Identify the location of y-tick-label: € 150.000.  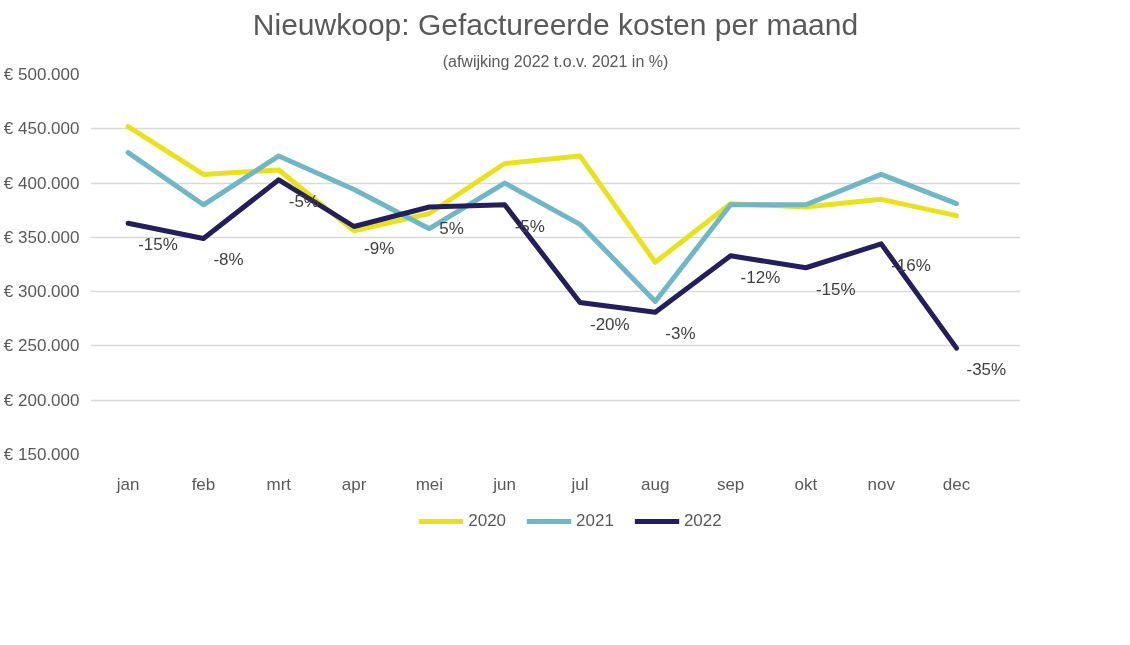
(41, 454).